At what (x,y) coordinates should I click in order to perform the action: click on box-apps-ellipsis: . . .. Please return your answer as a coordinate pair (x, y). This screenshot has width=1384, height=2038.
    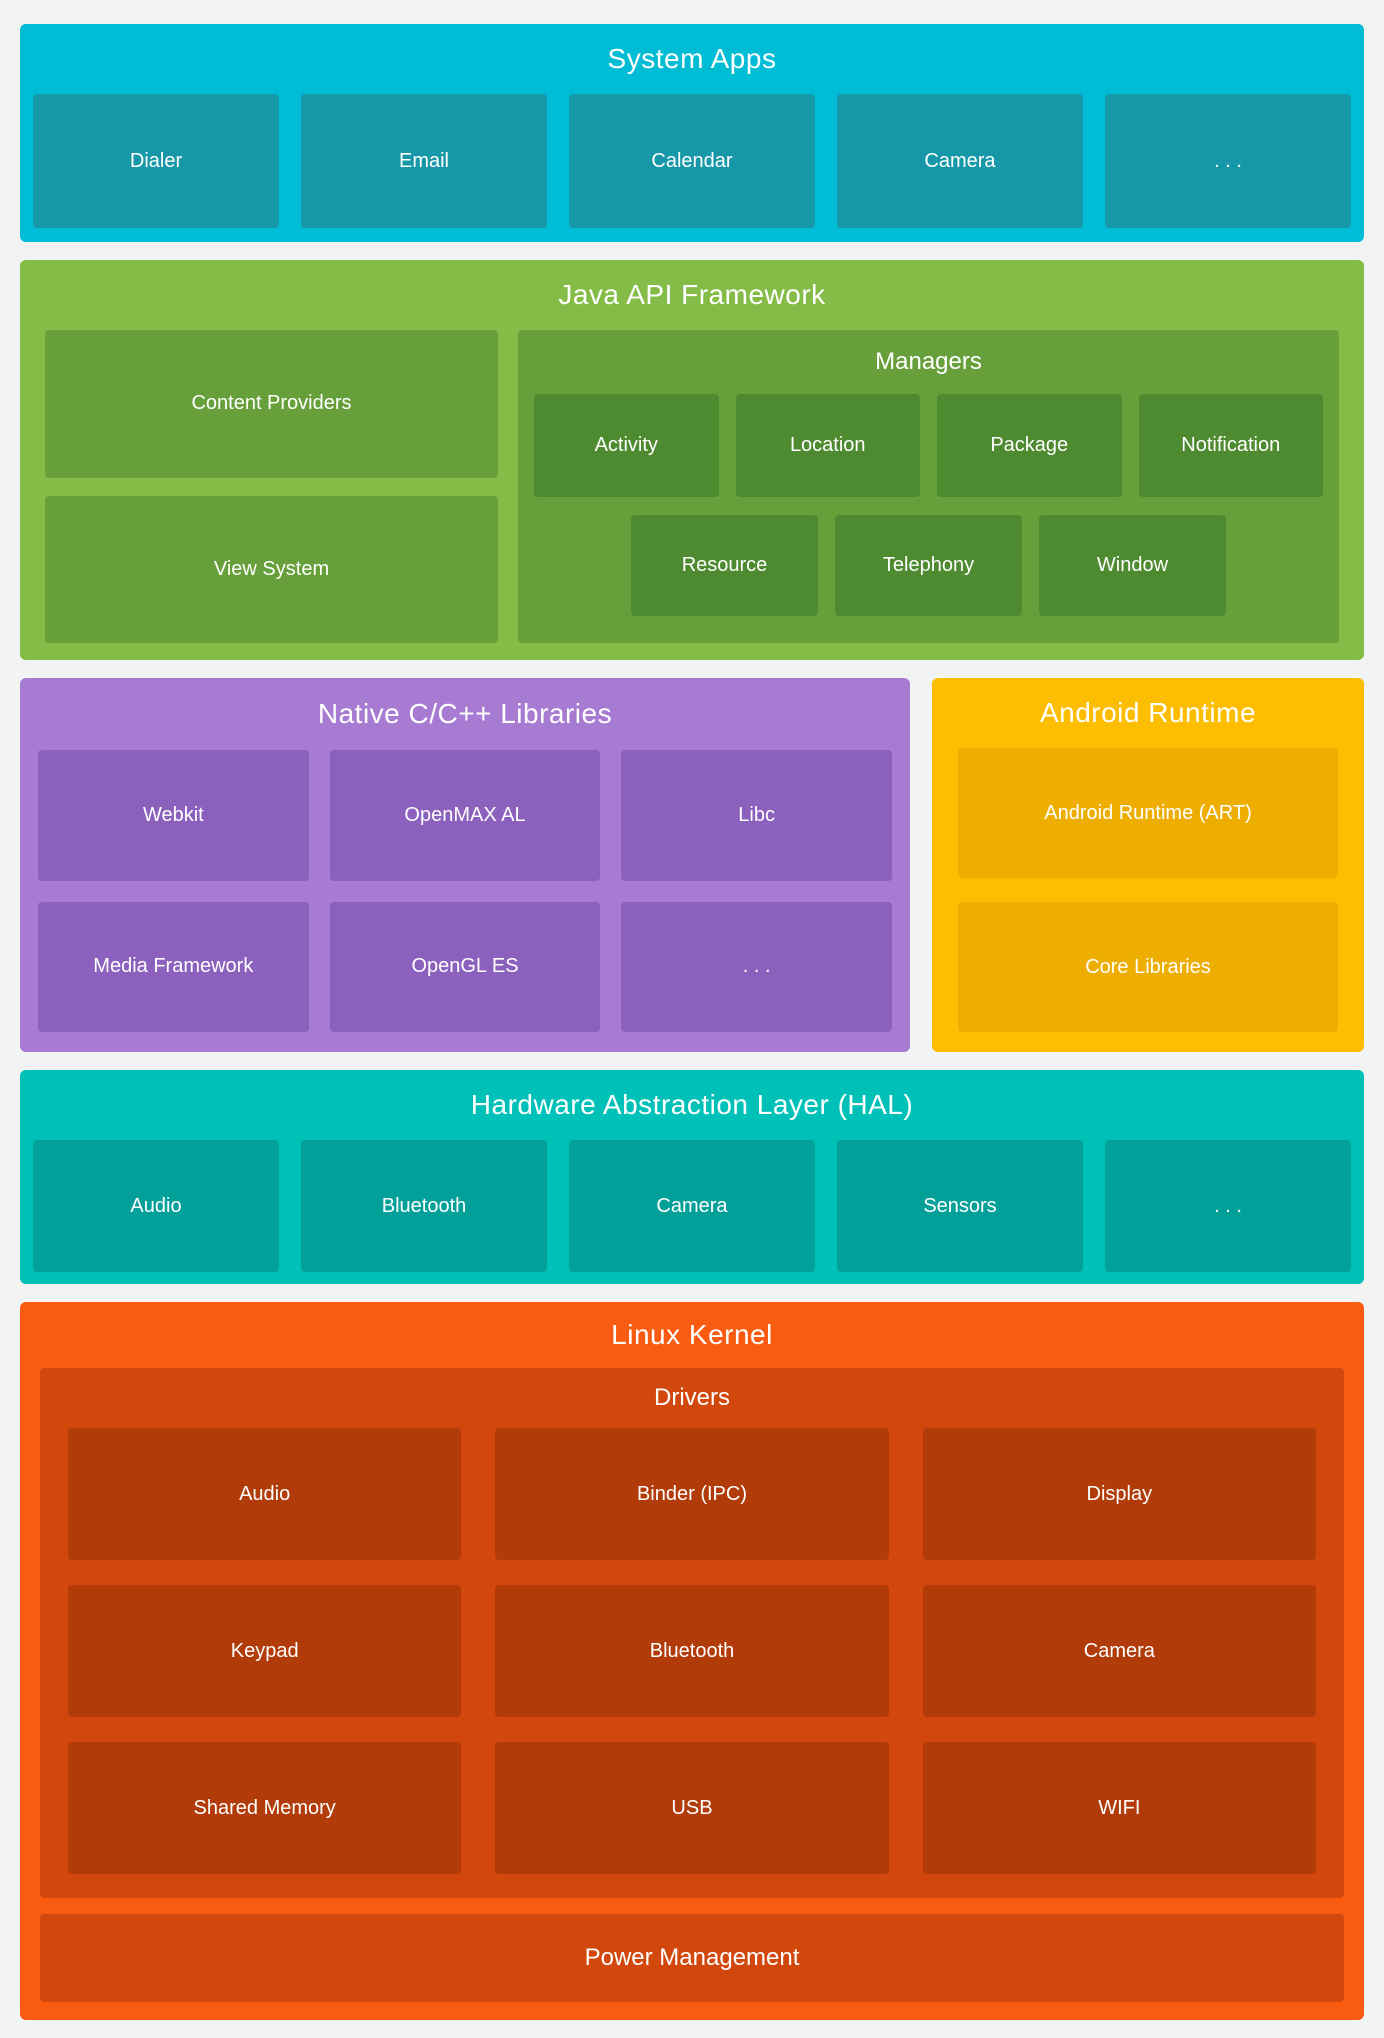
    Looking at the image, I should click on (1228, 161).